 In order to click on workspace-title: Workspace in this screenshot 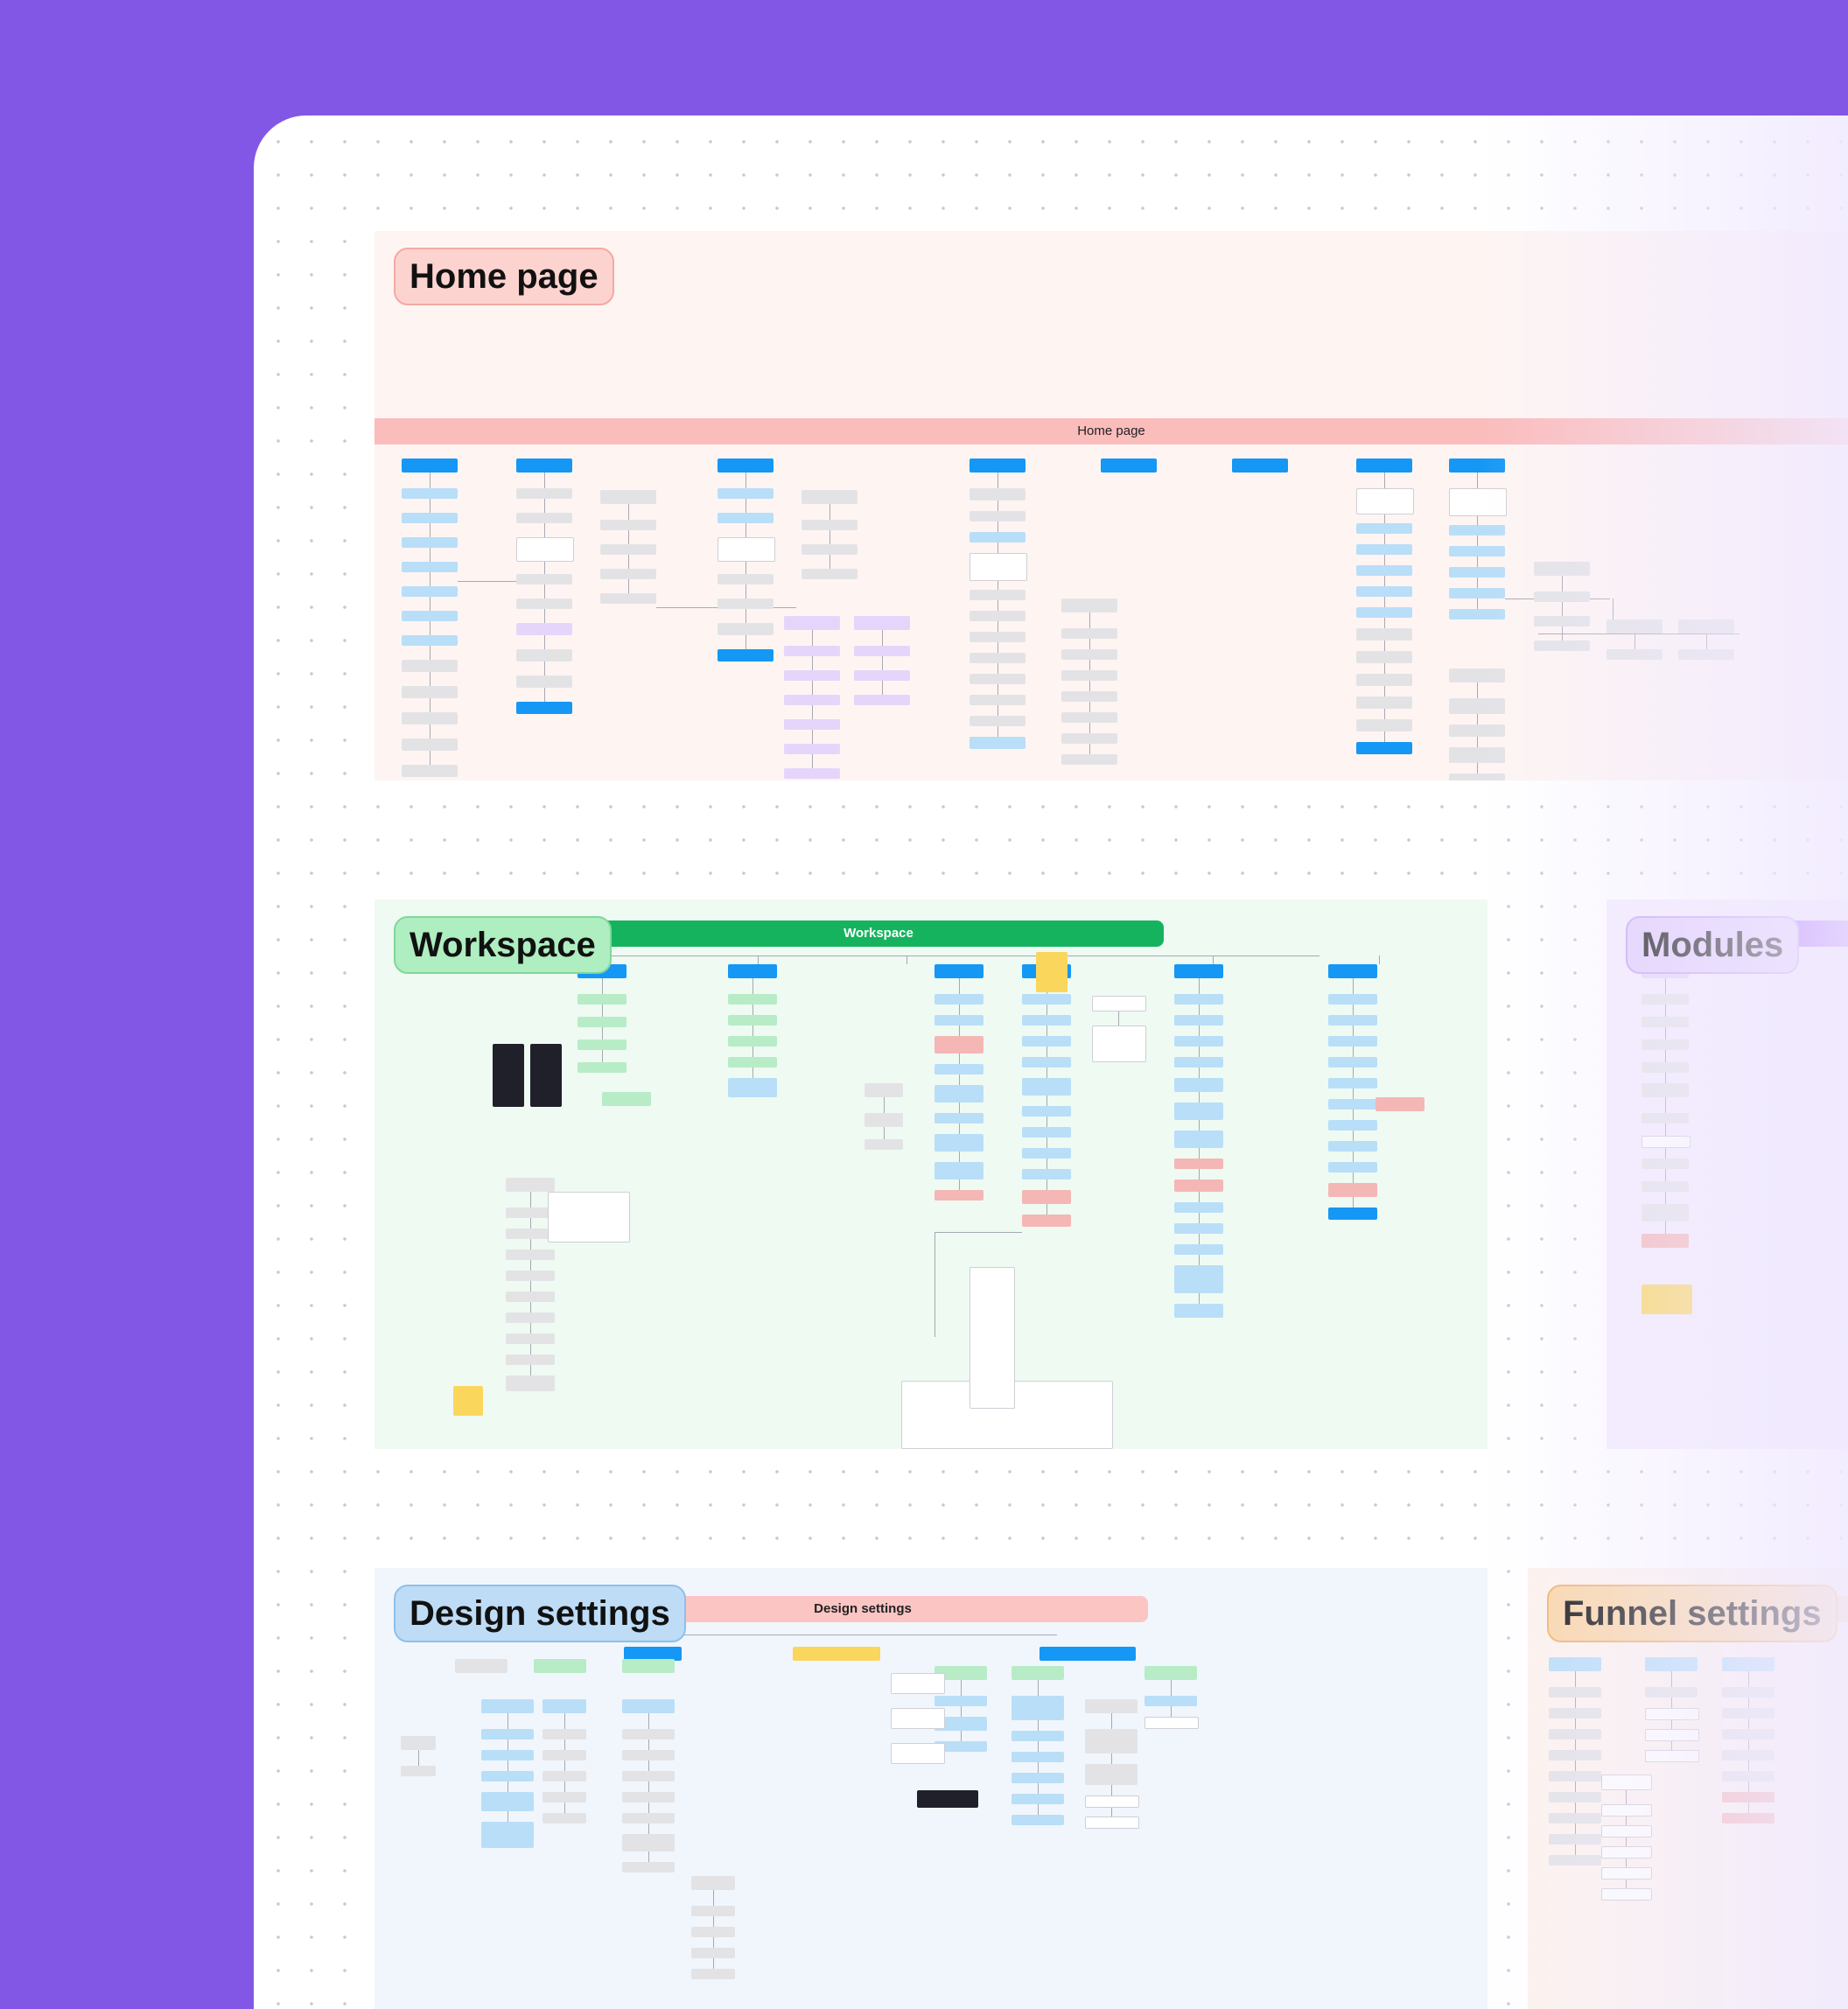, I will do `click(503, 945)`.